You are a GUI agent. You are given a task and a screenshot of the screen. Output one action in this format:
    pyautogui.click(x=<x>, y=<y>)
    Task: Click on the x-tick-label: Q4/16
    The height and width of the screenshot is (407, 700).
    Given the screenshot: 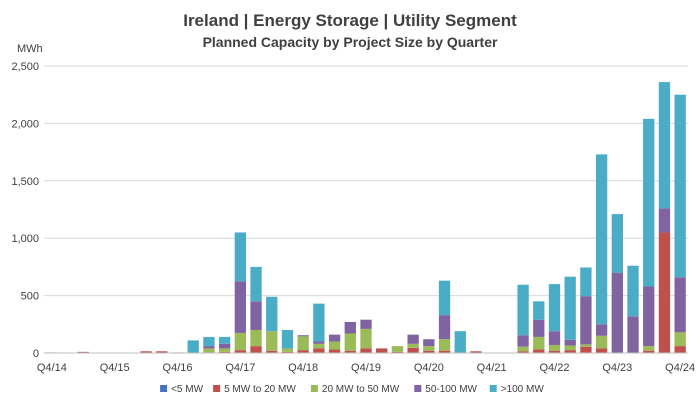 What is the action you would take?
    pyautogui.click(x=178, y=368)
    